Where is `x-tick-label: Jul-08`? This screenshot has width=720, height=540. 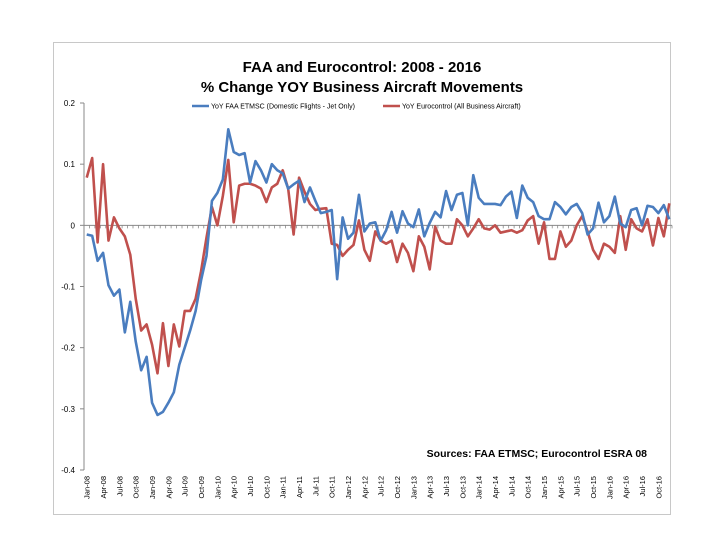 x-tick-label: Jul-08 is located at coordinates (119, 486).